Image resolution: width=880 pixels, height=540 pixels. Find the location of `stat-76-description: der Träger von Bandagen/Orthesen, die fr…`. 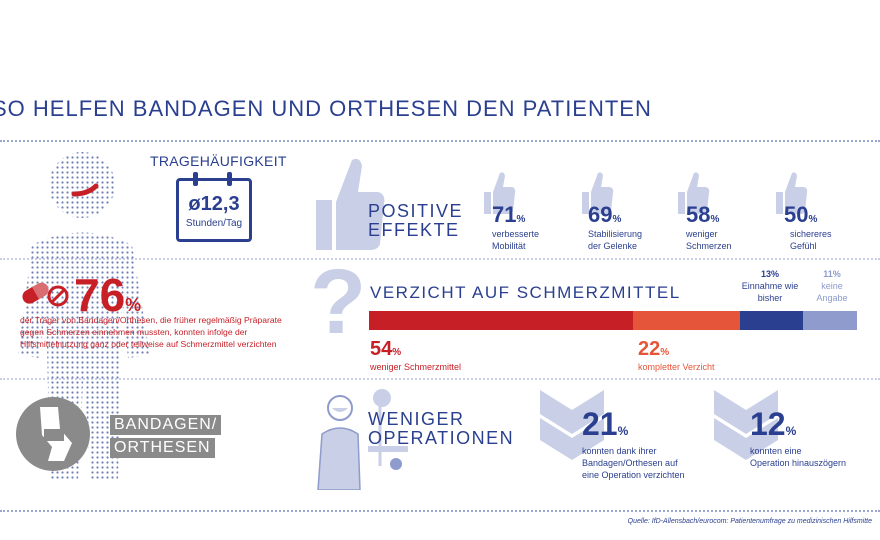

stat-76-description: der Träger von Bandagen/Orthesen, die fr… is located at coordinates (151, 332).